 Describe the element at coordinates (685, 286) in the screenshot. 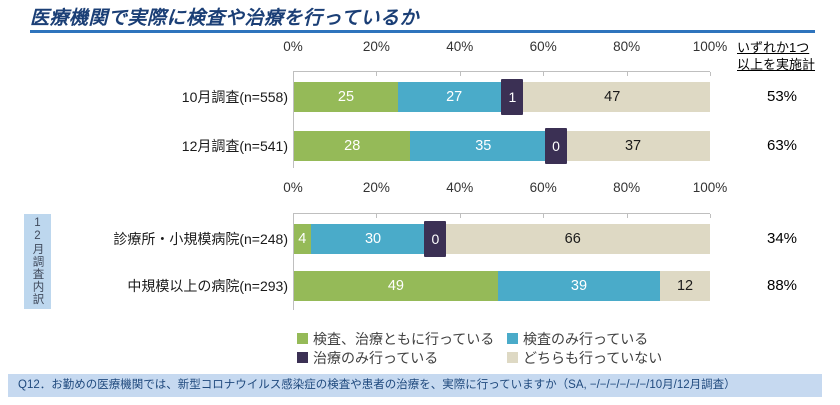

I see `bar-segment-neither: 12` at that location.